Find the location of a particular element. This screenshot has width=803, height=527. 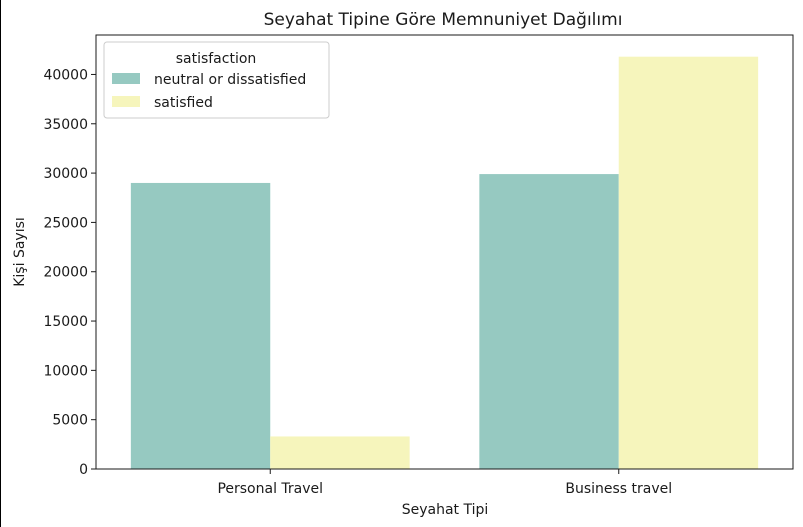

y-axis-title: Kişi Sayısı is located at coordinates (20, 252).